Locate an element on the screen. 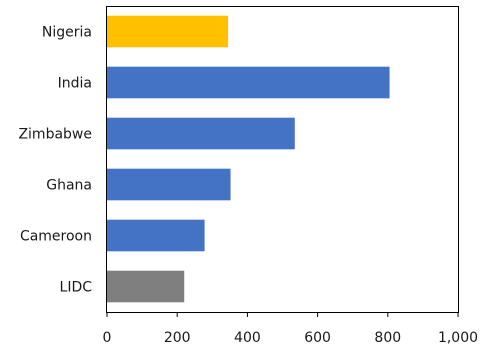  bar-zimbabwe is located at coordinates (201, 133).